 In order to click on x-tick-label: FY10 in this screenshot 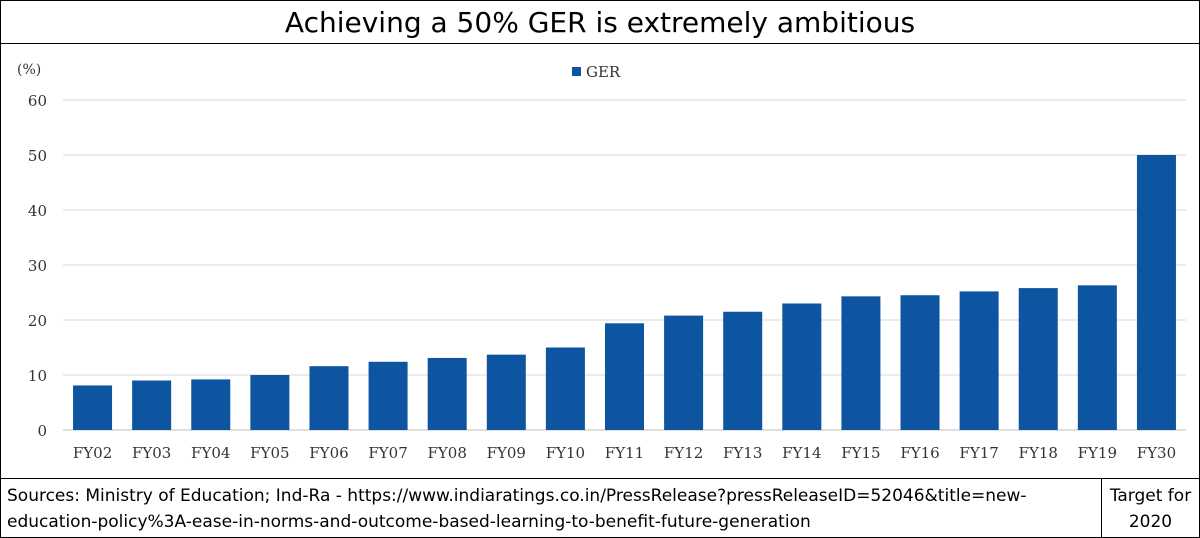, I will do `click(565, 453)`.